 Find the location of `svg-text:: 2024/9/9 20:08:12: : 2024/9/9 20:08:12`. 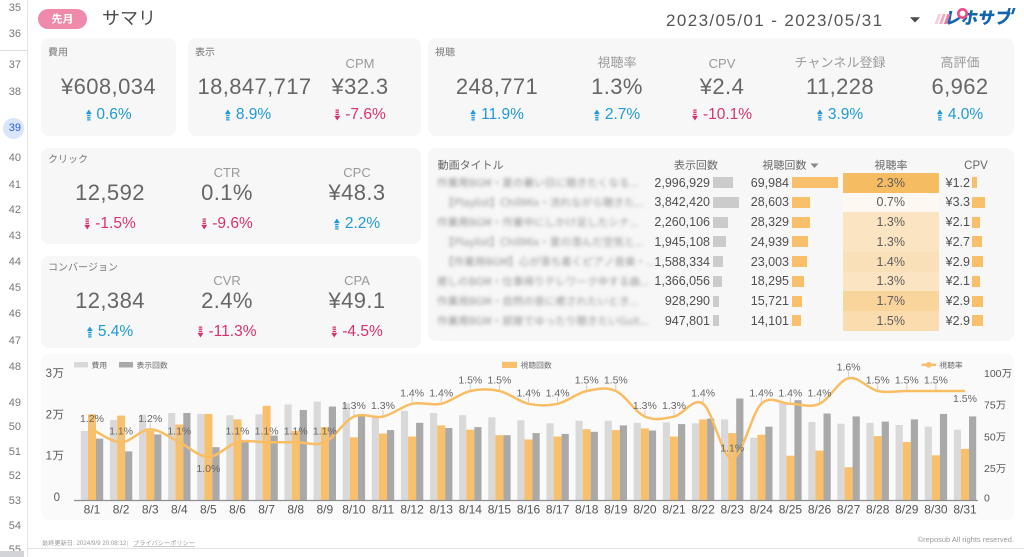

svg-text:: 2024/9/9 20:08:12: : 2024/9/9 20:08:12 is located at coordinates (100, 543).